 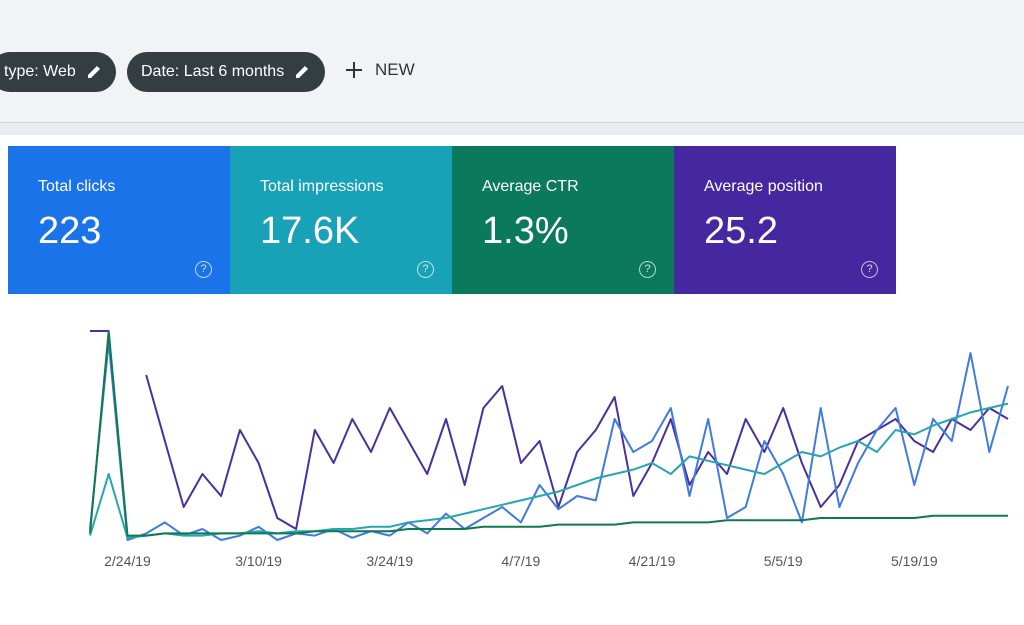 What do you see at coordinates (395, 69) in the screenshot?
I see `button-label: NEW` at bounding box center [395, 69].